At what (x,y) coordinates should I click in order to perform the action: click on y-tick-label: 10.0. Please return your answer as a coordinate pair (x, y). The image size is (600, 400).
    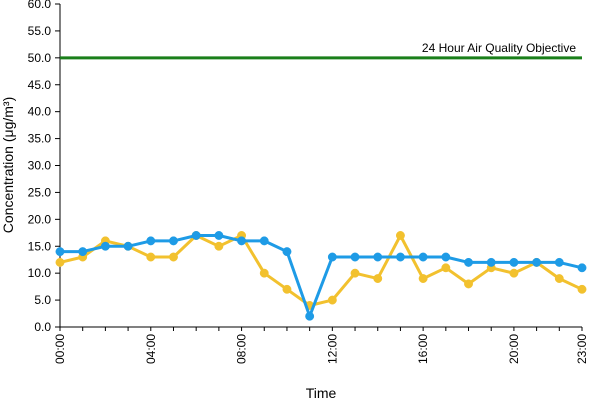
    Looking at the image, I should click on (40, 273).